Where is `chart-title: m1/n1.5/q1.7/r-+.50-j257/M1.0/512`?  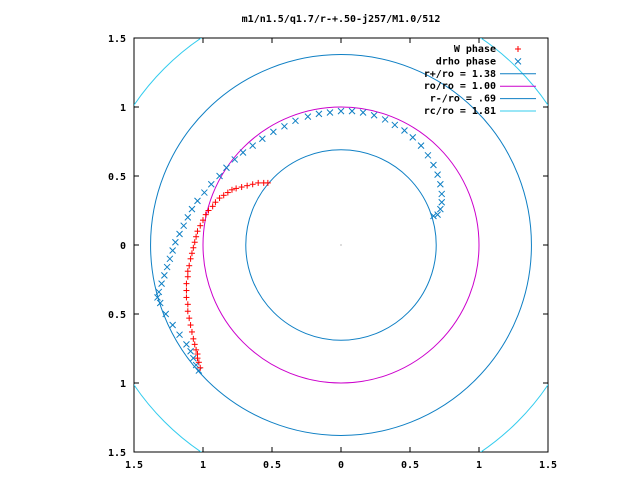 chart-title: m1/n1.5/q1.7/r-+.50-j257/M1.0/512 is located at coordinates (341, 19).